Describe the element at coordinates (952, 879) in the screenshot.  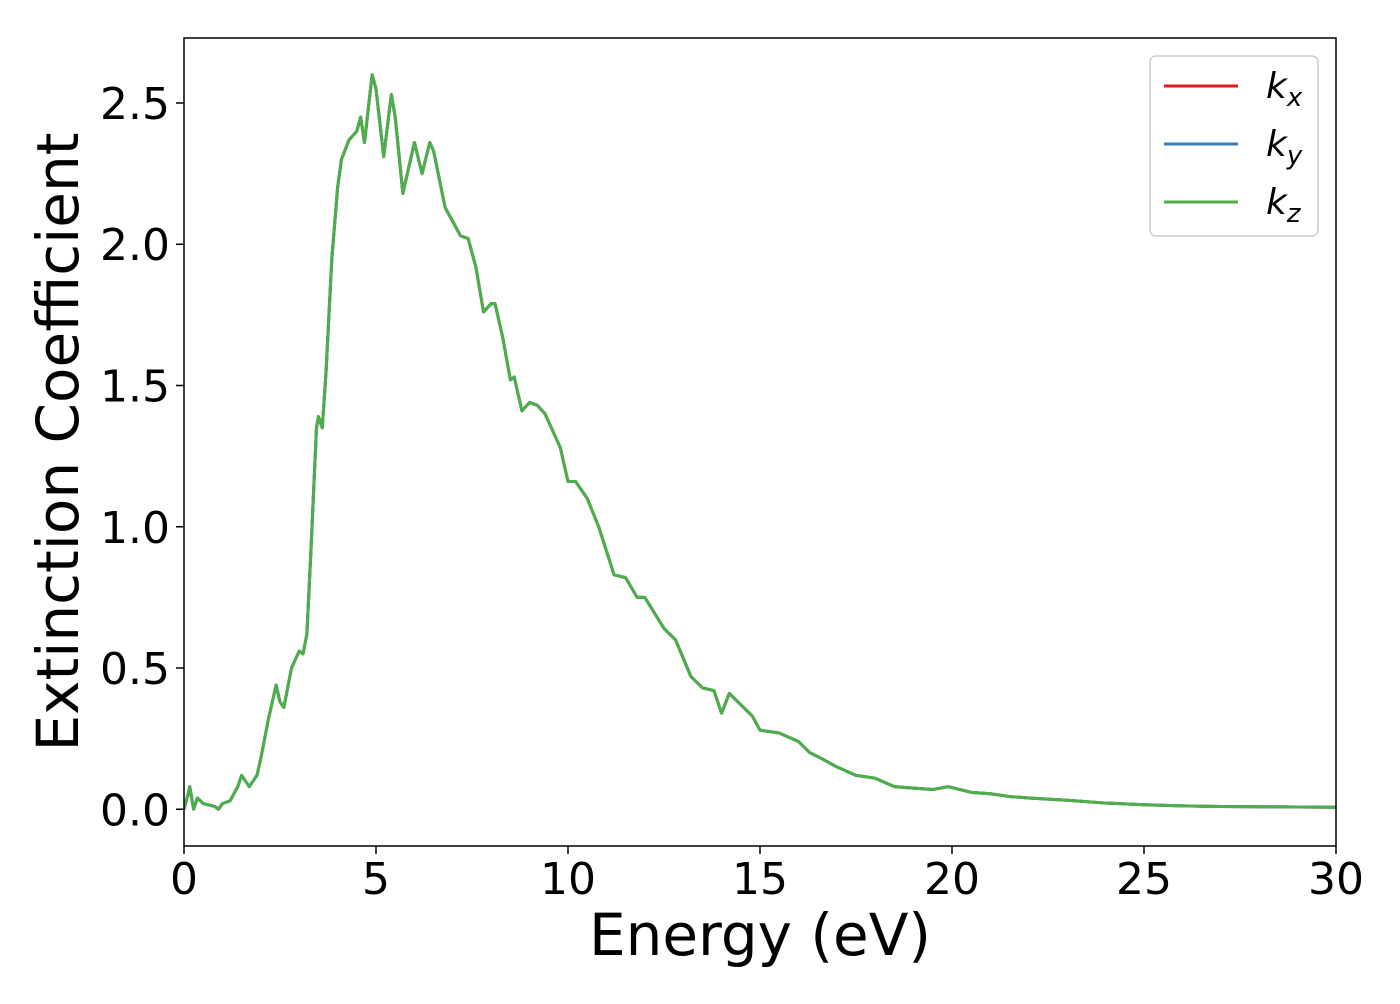
I see `x-tick-label: 20` at that location.